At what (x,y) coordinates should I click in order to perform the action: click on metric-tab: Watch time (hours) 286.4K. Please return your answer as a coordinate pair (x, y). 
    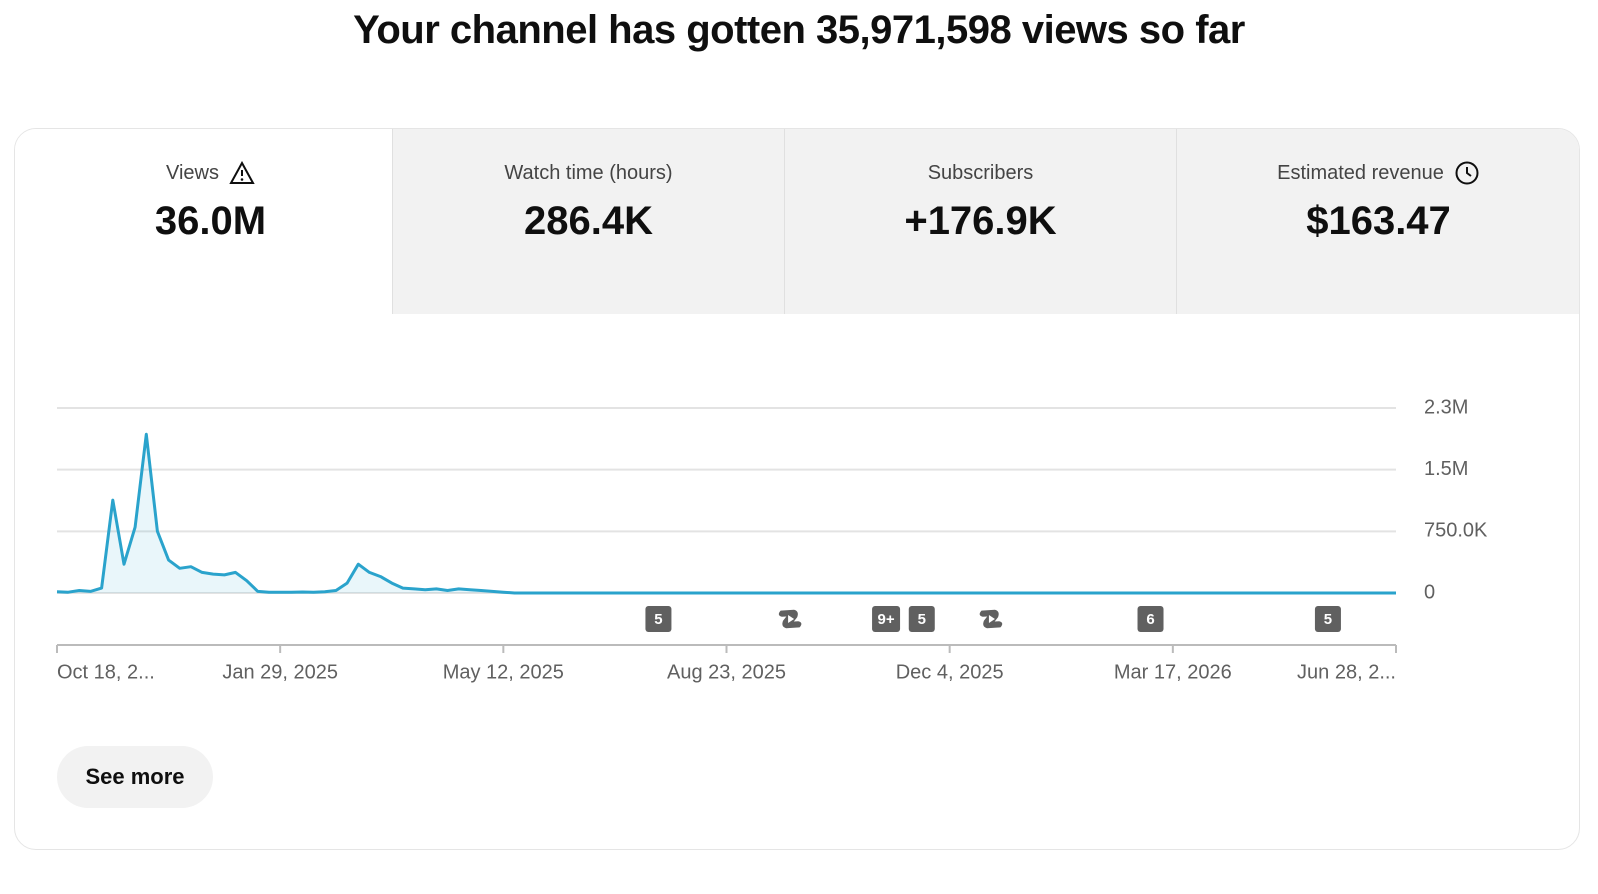
    Looking at the image, I should click on (588, 221).